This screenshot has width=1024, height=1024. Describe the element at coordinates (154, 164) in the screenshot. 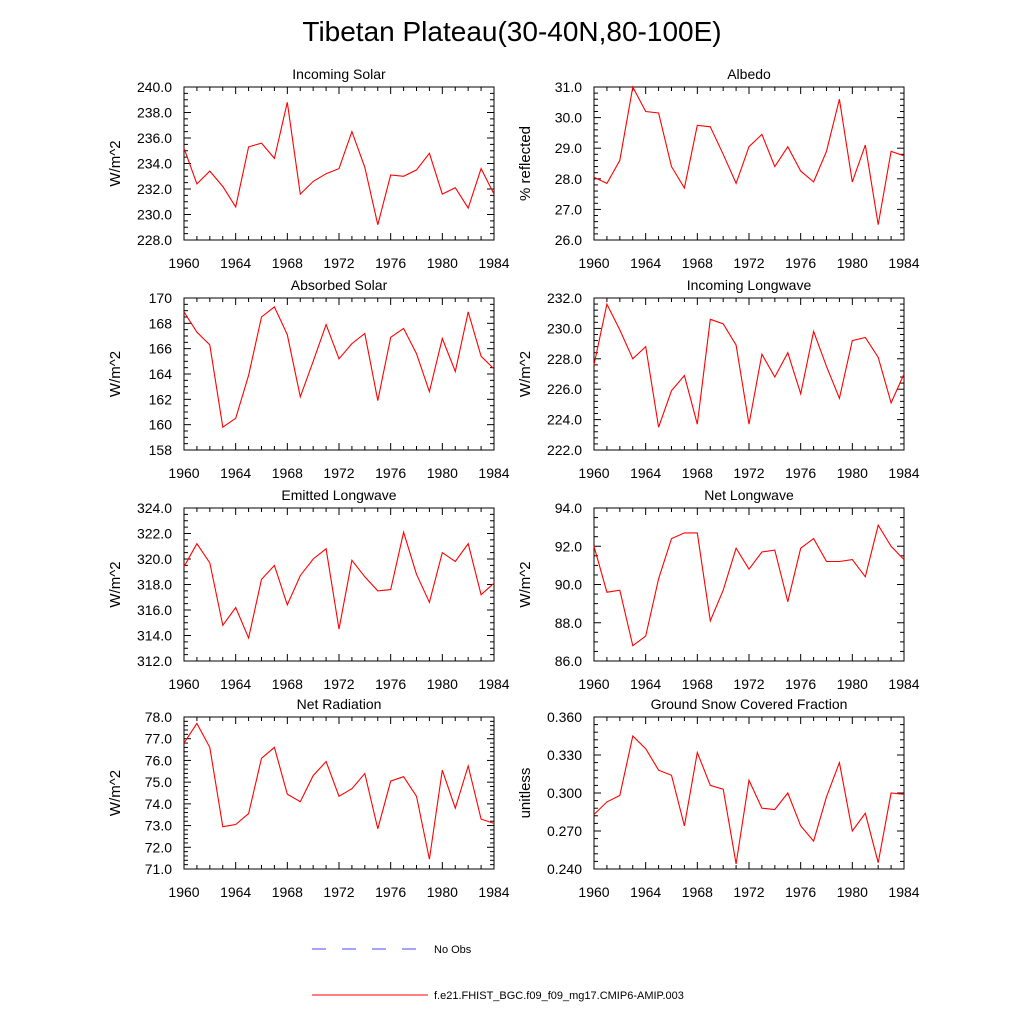

I see `y-tick-label: 234.0` at that location.